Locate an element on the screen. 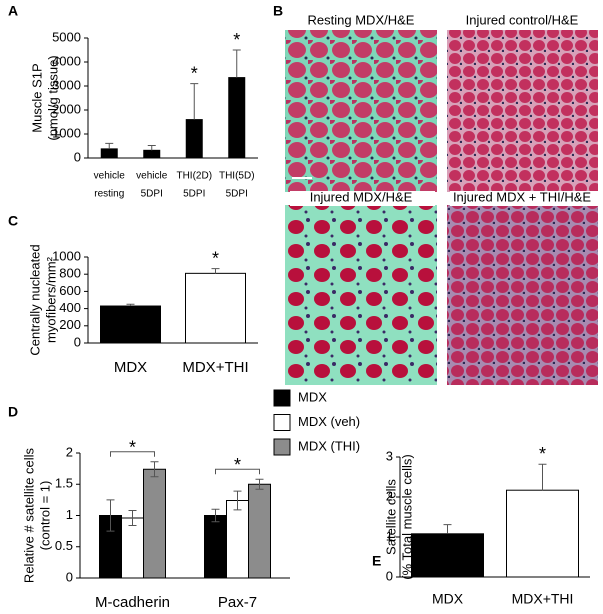  y-tick-label: 400 is located at coordinates (70, 307).